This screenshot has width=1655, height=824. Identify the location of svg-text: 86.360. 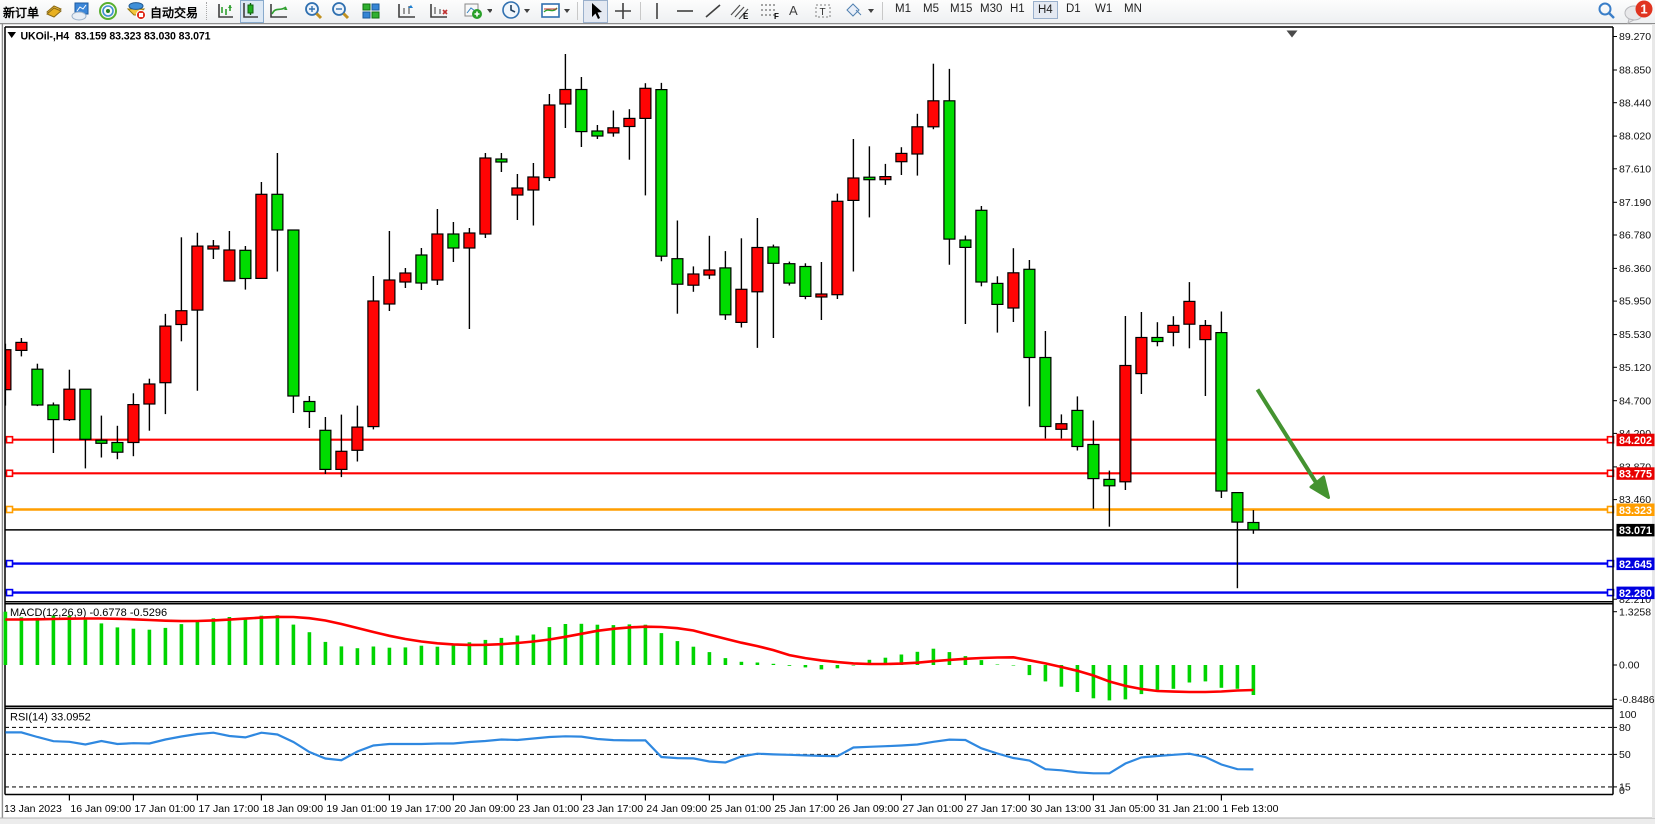
(1635, 269).